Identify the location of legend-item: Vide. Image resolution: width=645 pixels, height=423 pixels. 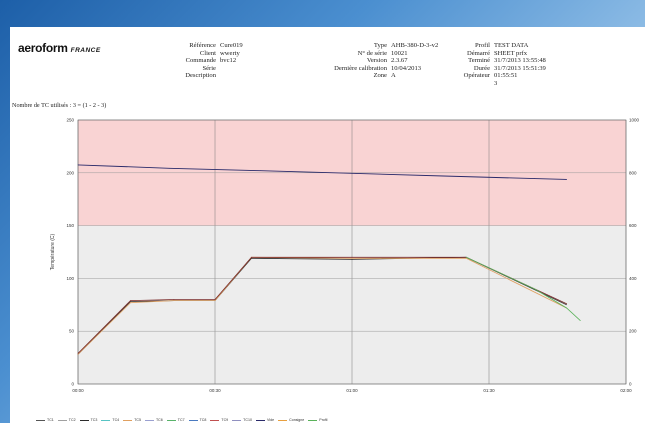
(265, 420).